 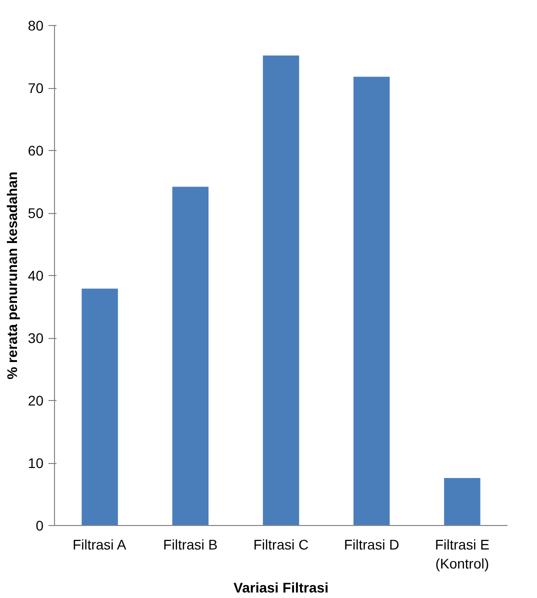 I want to click on y-tick-label: 10, so click(x=36, y=463).